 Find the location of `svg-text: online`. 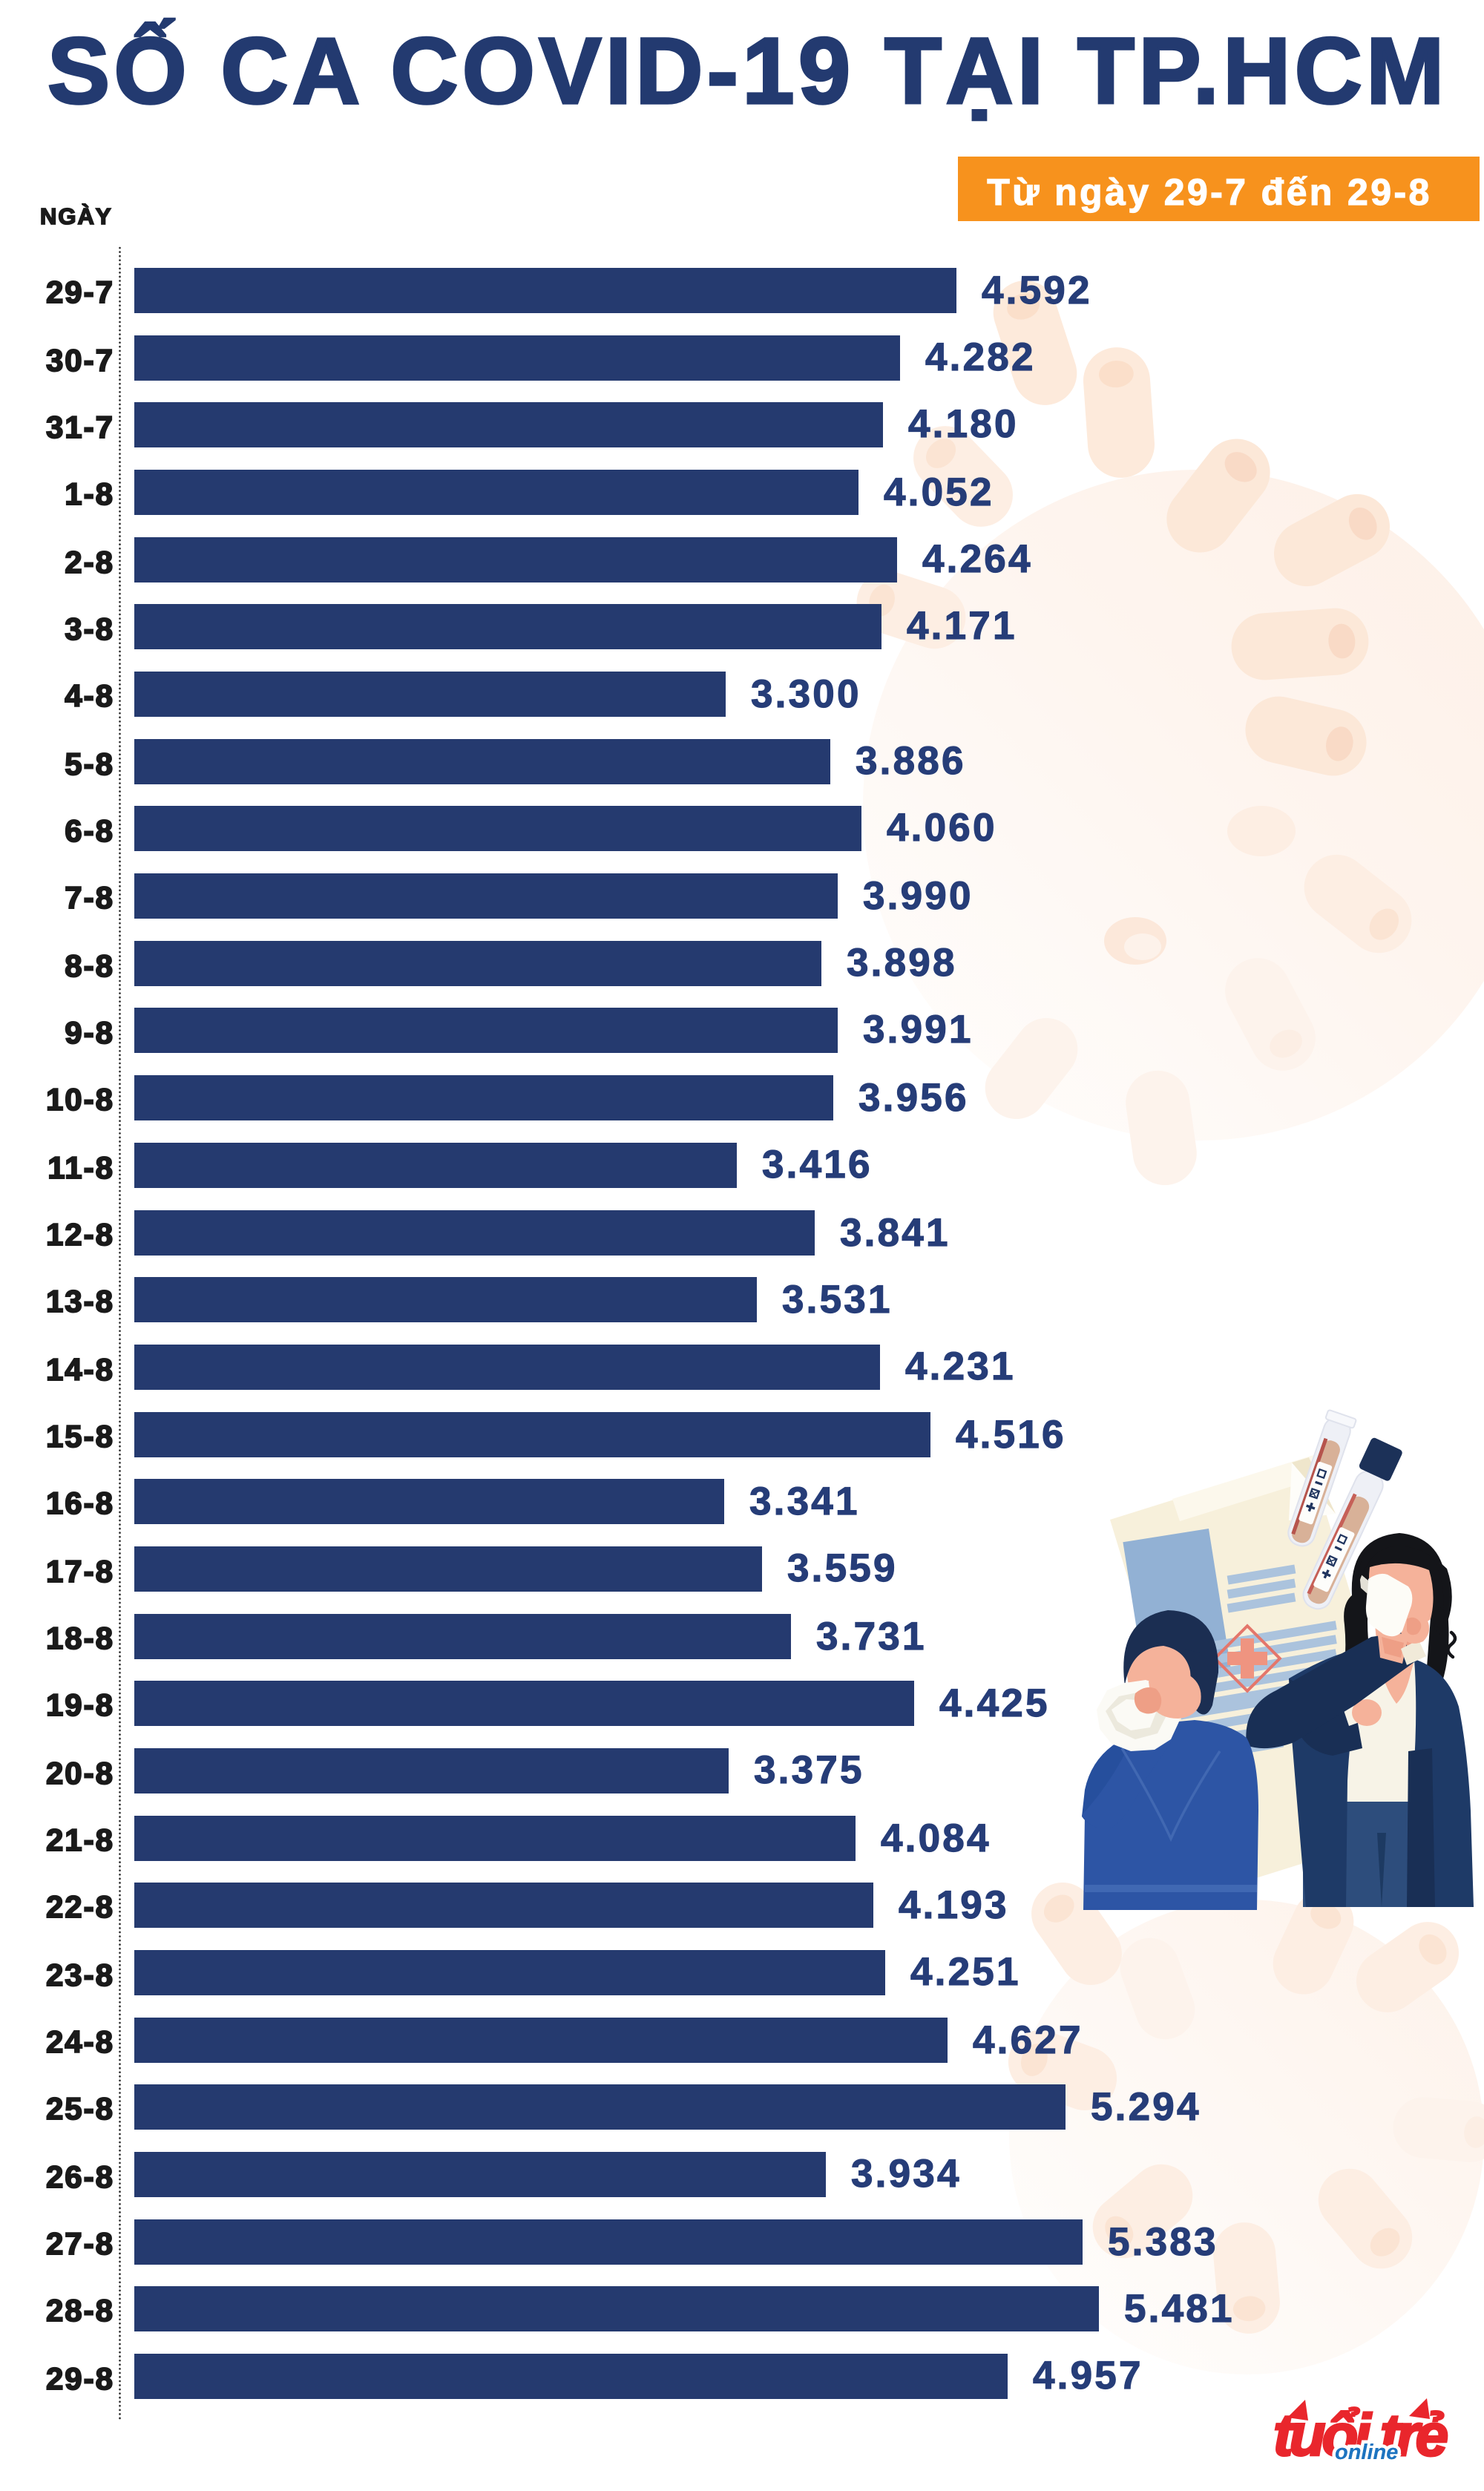

svg-text: online is located at coordinates (1366, 2452).